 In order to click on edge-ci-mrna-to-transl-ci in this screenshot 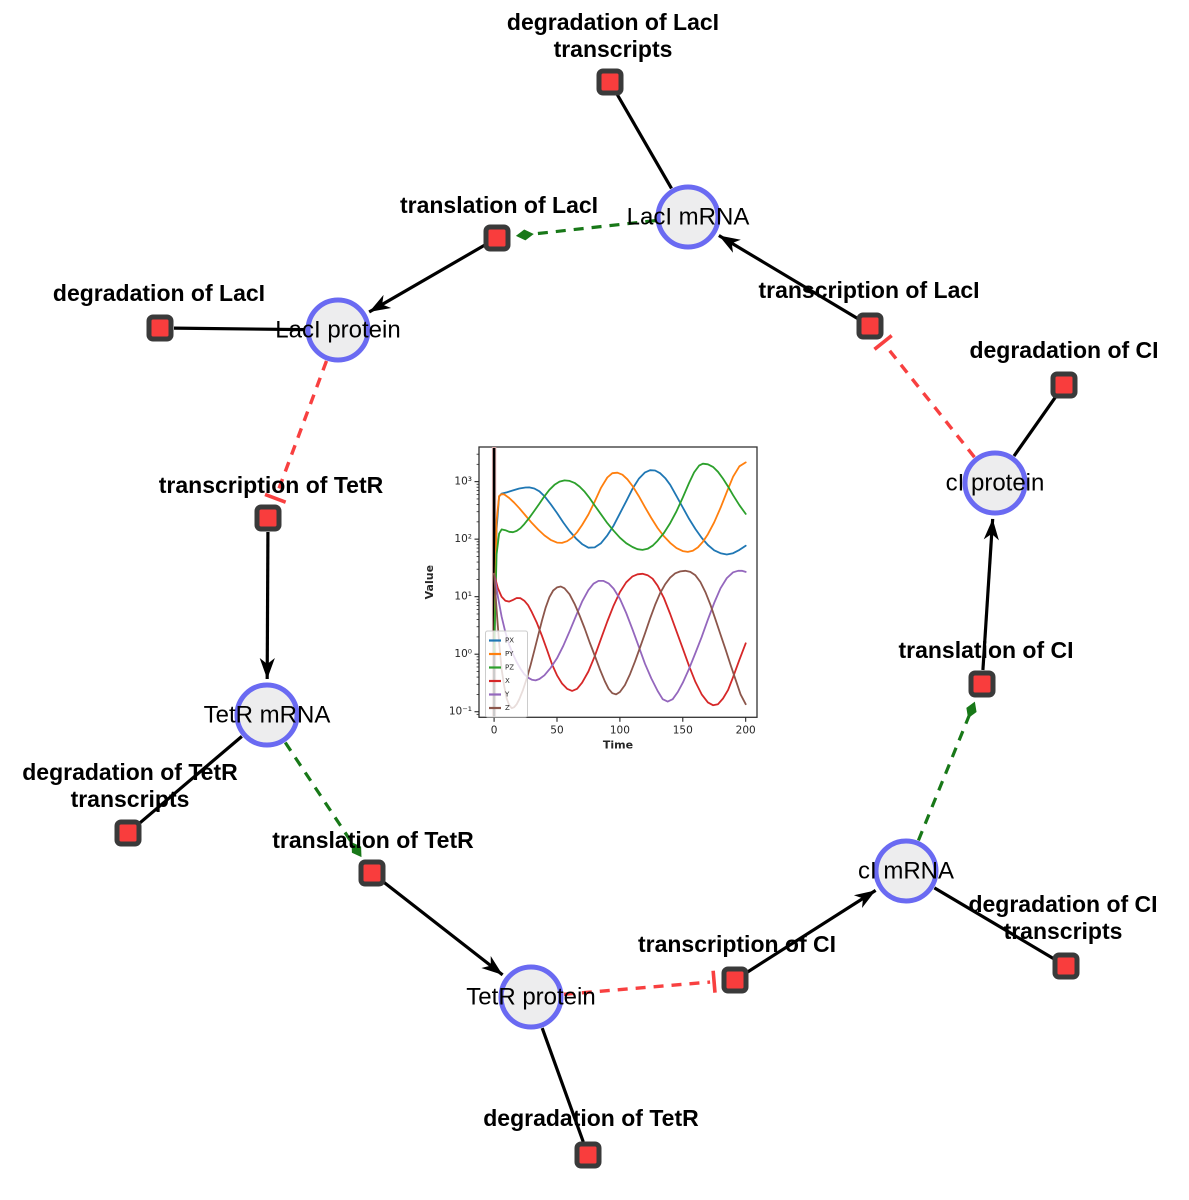, I will do `click(946, 771)`.